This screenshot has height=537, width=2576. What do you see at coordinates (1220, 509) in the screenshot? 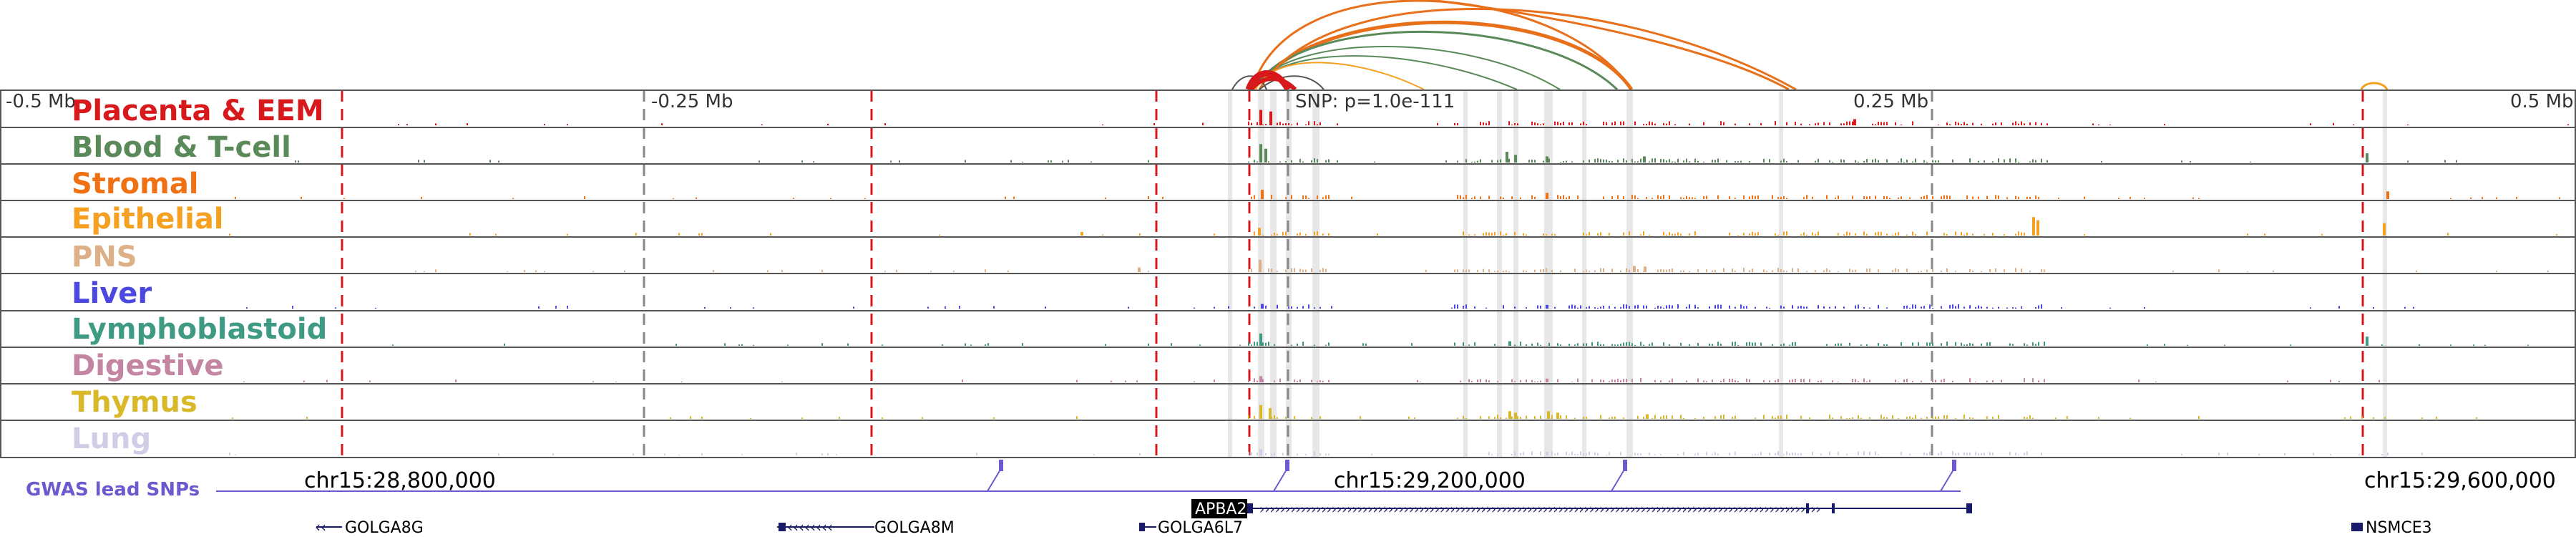
I see `gene-label: APBA2` at bounding box center [1220, 509].